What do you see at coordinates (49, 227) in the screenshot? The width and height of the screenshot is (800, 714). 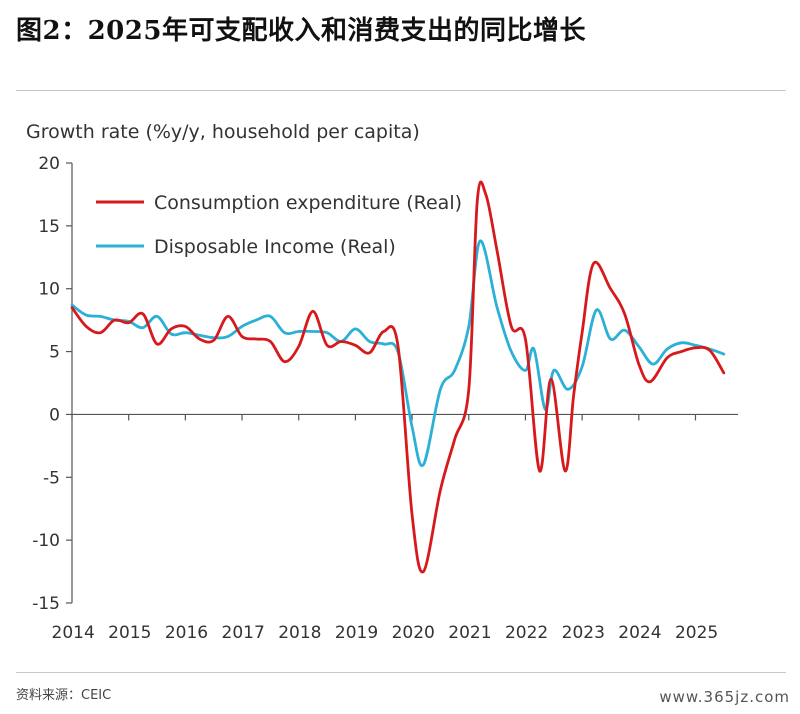 I see `y-tick-label: 15` at bounding box center [49, 227].